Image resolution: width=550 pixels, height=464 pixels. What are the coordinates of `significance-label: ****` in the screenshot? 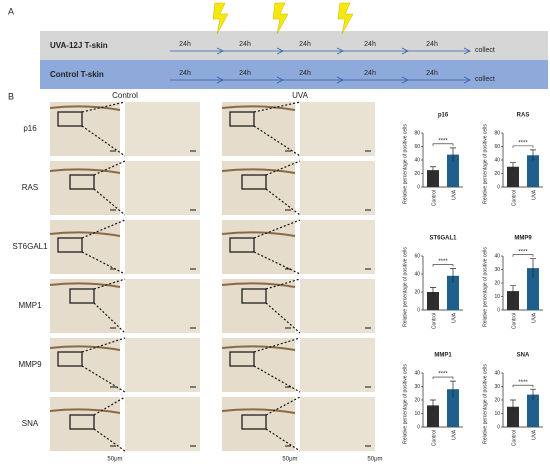 It's located at (523, 252).